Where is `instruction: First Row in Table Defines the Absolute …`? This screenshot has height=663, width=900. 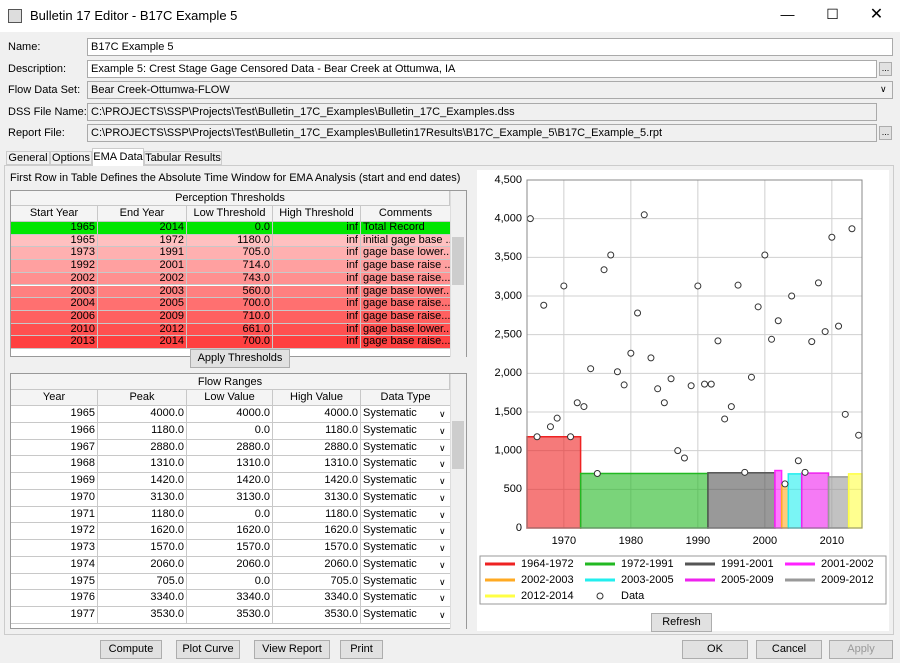
instruction: First Row in Table Defines the Absolute … is located at coordinates (235, 178).